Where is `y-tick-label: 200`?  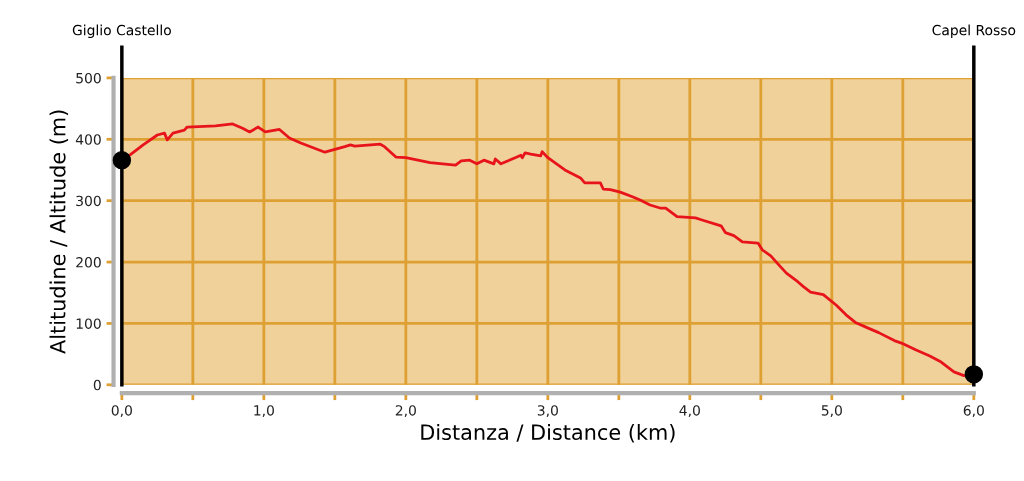
y-tick-label: 200 is located at coordinates (88, 262).